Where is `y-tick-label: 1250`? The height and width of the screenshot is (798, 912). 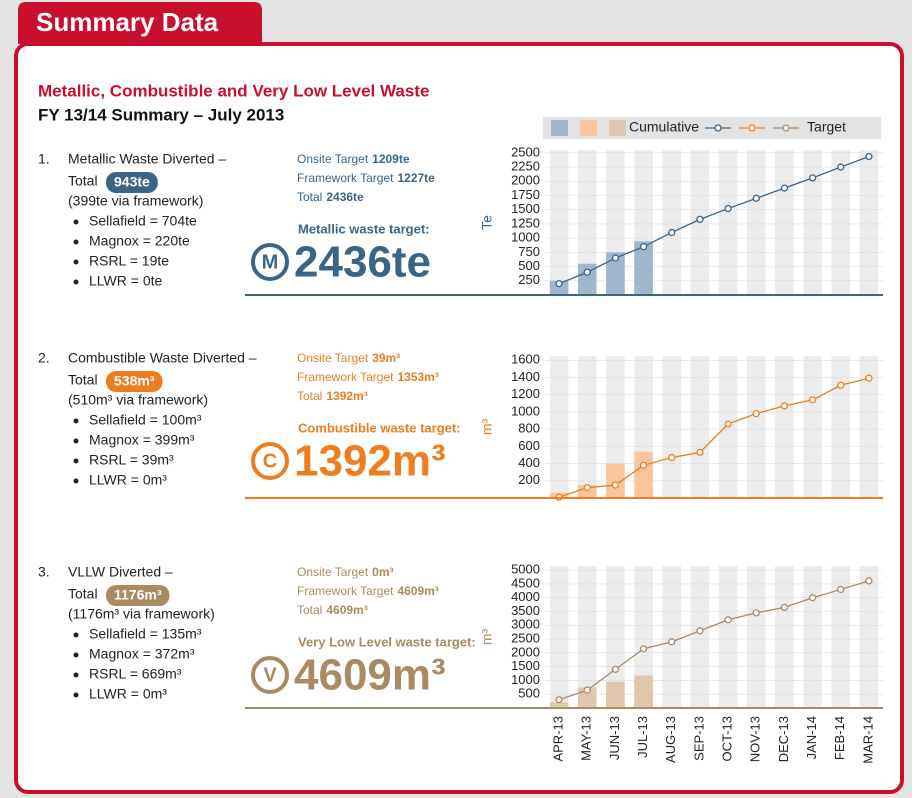
y-tick-label: 1250 is located at coordinates (525, 222).